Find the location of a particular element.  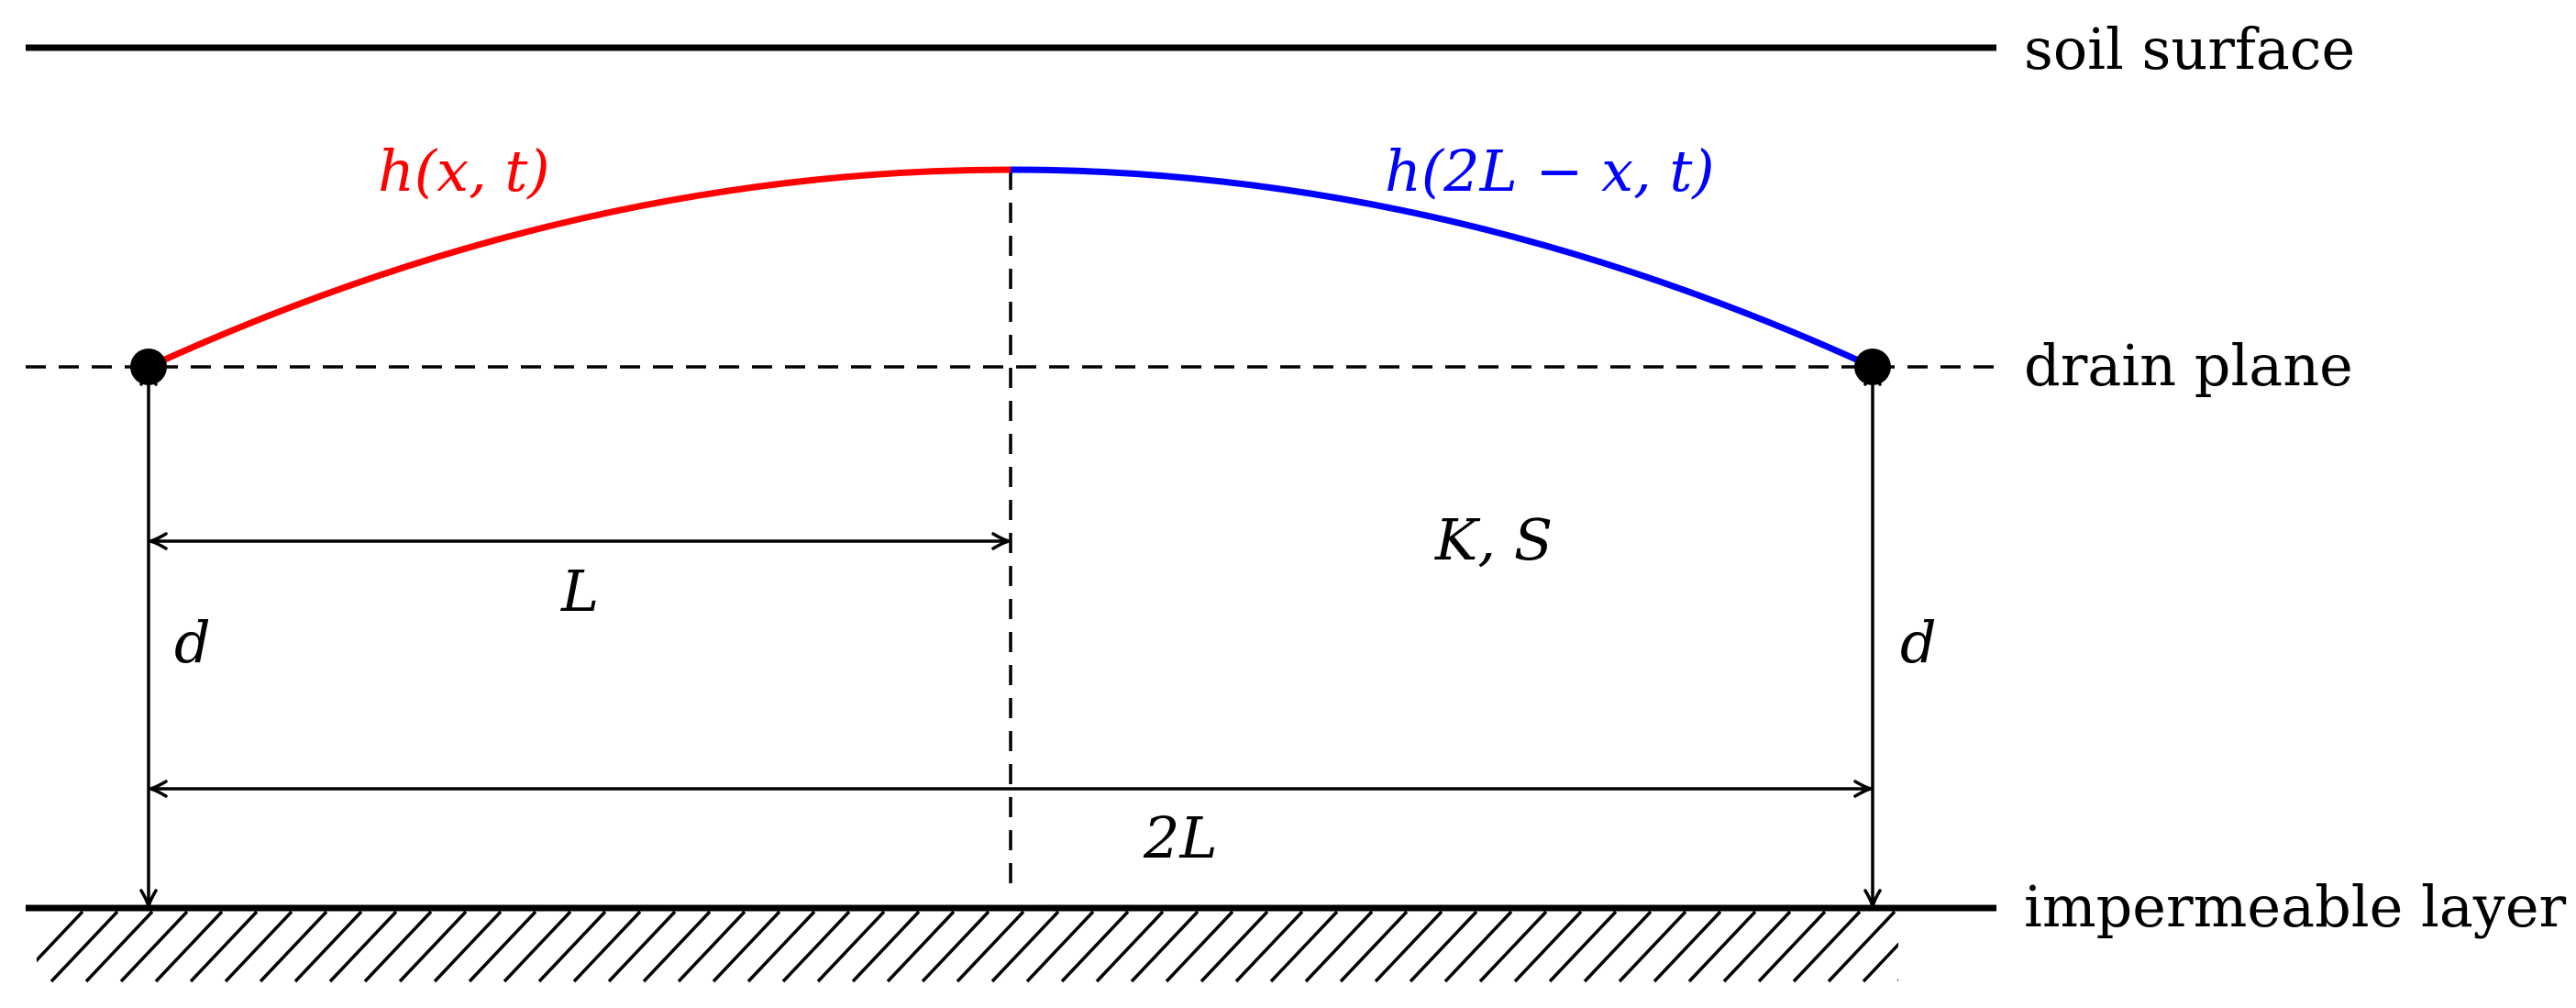

drain-plane-label: drain plane is located at coordinates (2188, 365).